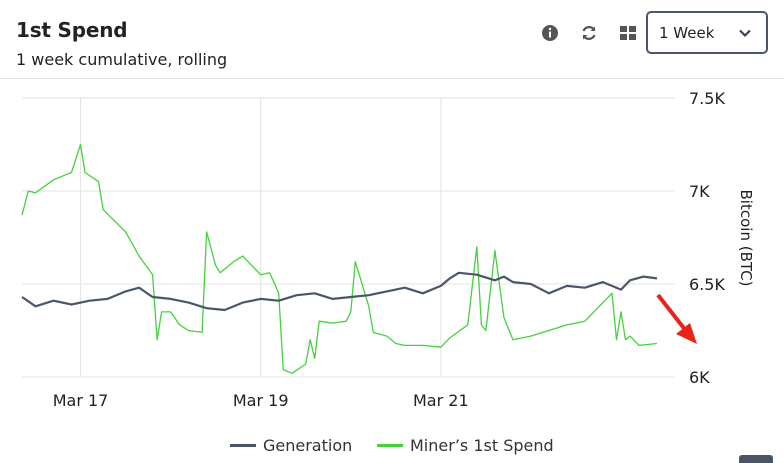 The height and width of the screenshot is (463, 784). What do you see at coordinates (122, 59) in the screenshot?
I see `chart-subtitle: 1 week cumulative, rolling` at bounding box center [122, 59].